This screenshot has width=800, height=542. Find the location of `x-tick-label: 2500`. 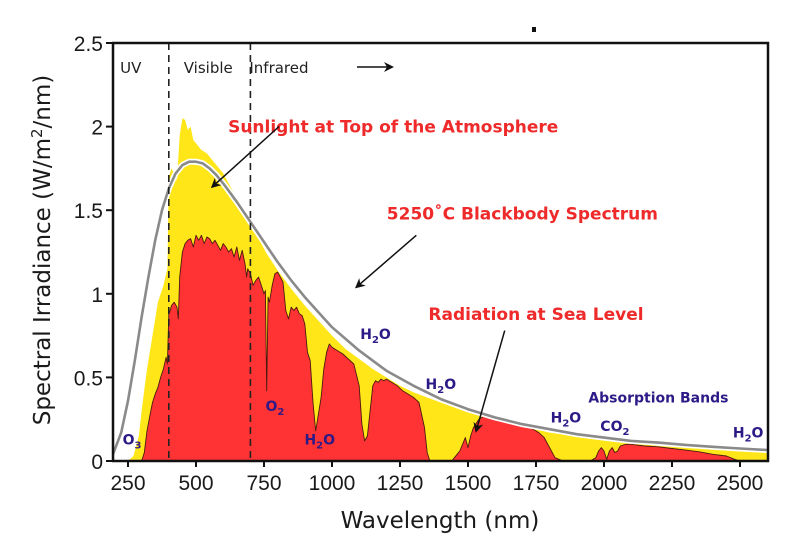

x-tick-label: 2500 is located at coordinates (740, 483).